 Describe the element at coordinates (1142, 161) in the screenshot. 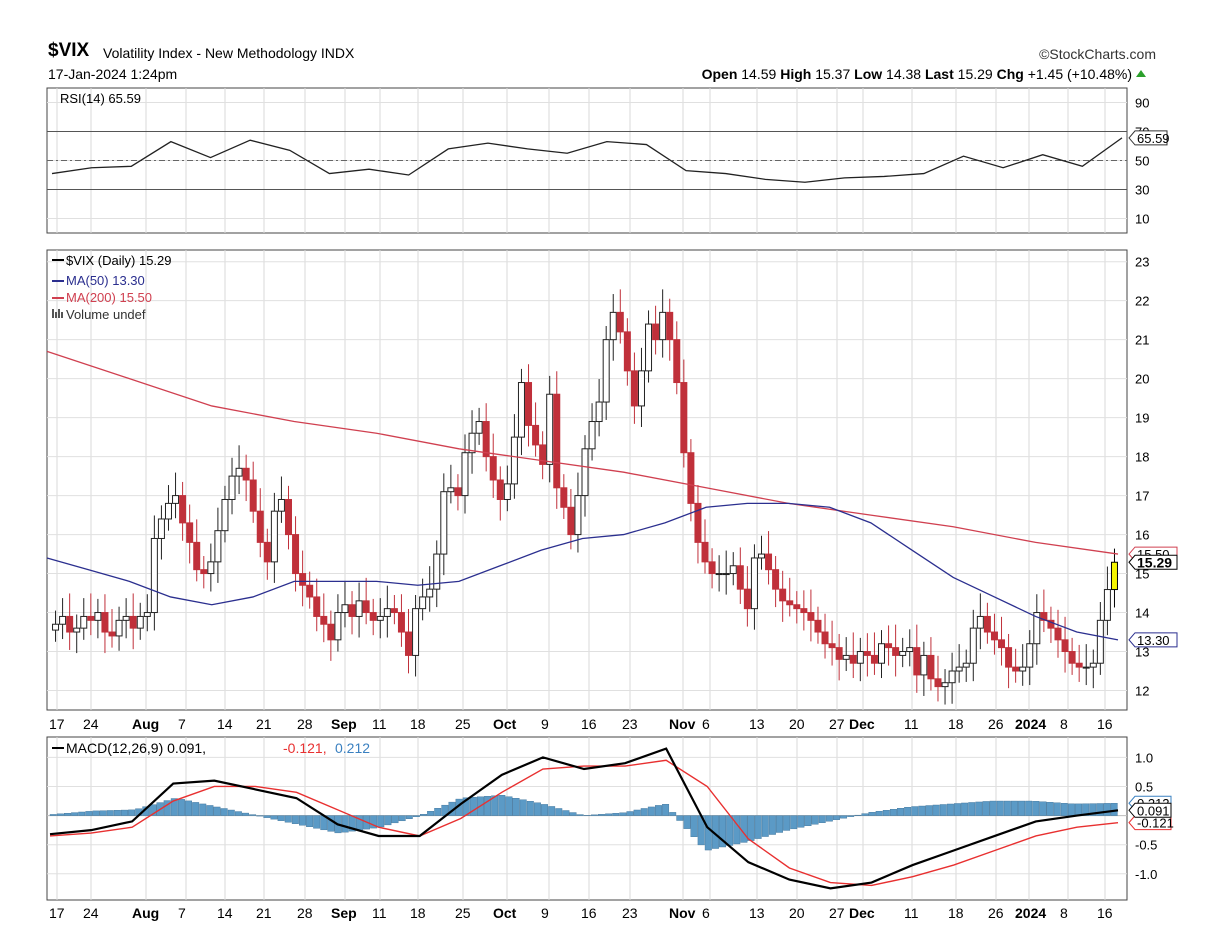

I see `rsi-tick-label: 50` at that location.